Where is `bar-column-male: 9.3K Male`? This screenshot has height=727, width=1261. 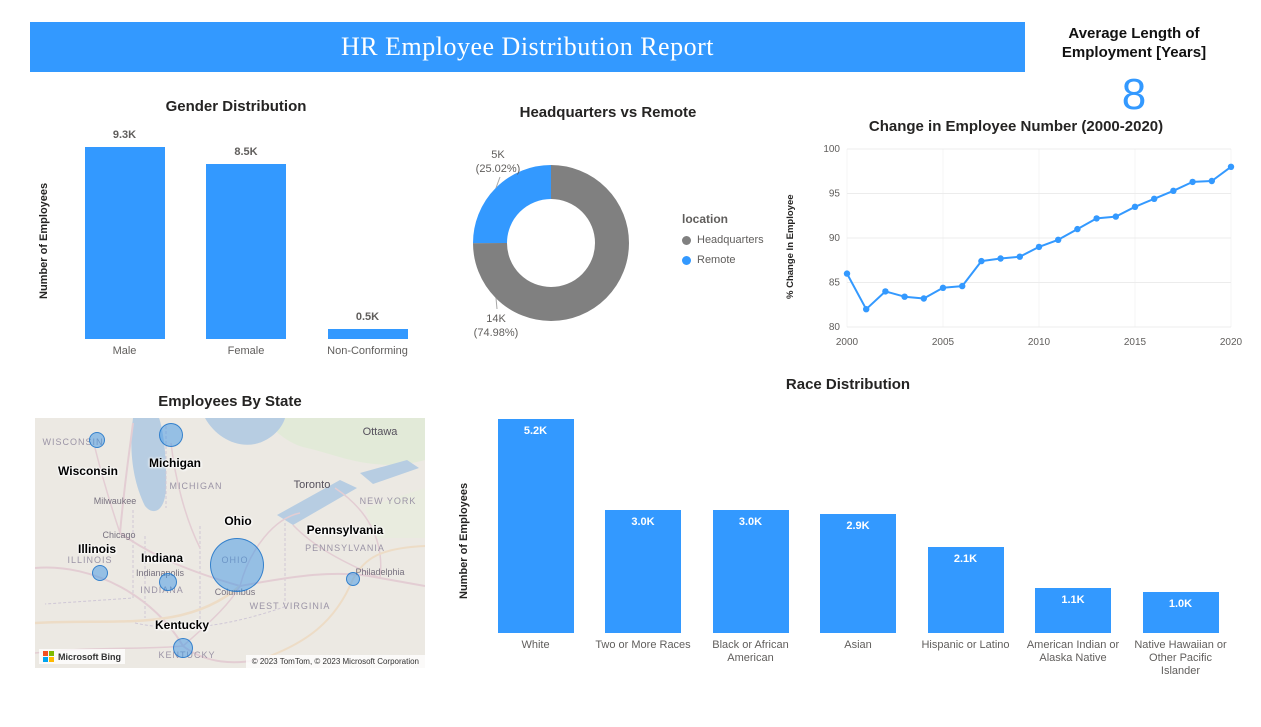
bar-column-male: 9.3K Male is located at coordinates (125, 245).